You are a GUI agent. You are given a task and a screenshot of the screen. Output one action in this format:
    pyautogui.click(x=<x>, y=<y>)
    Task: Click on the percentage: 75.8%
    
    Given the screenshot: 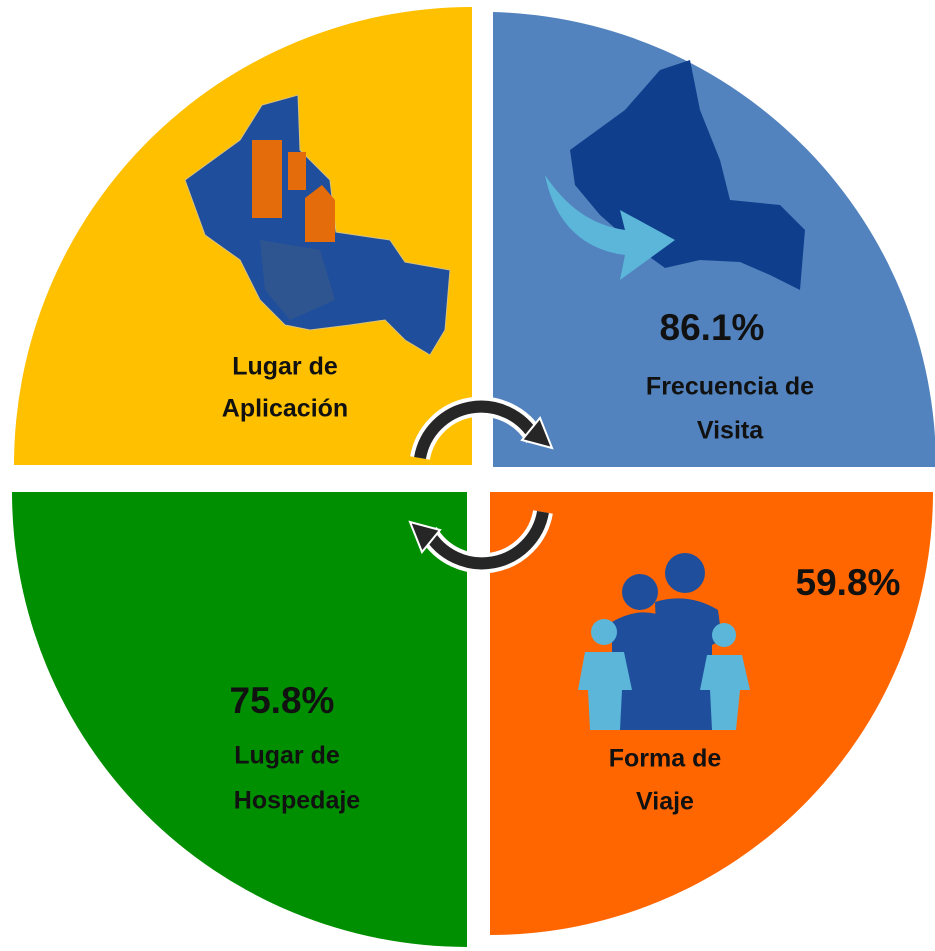 What is the action you would take?
    pyautogui.click(x=282, y=700)
    